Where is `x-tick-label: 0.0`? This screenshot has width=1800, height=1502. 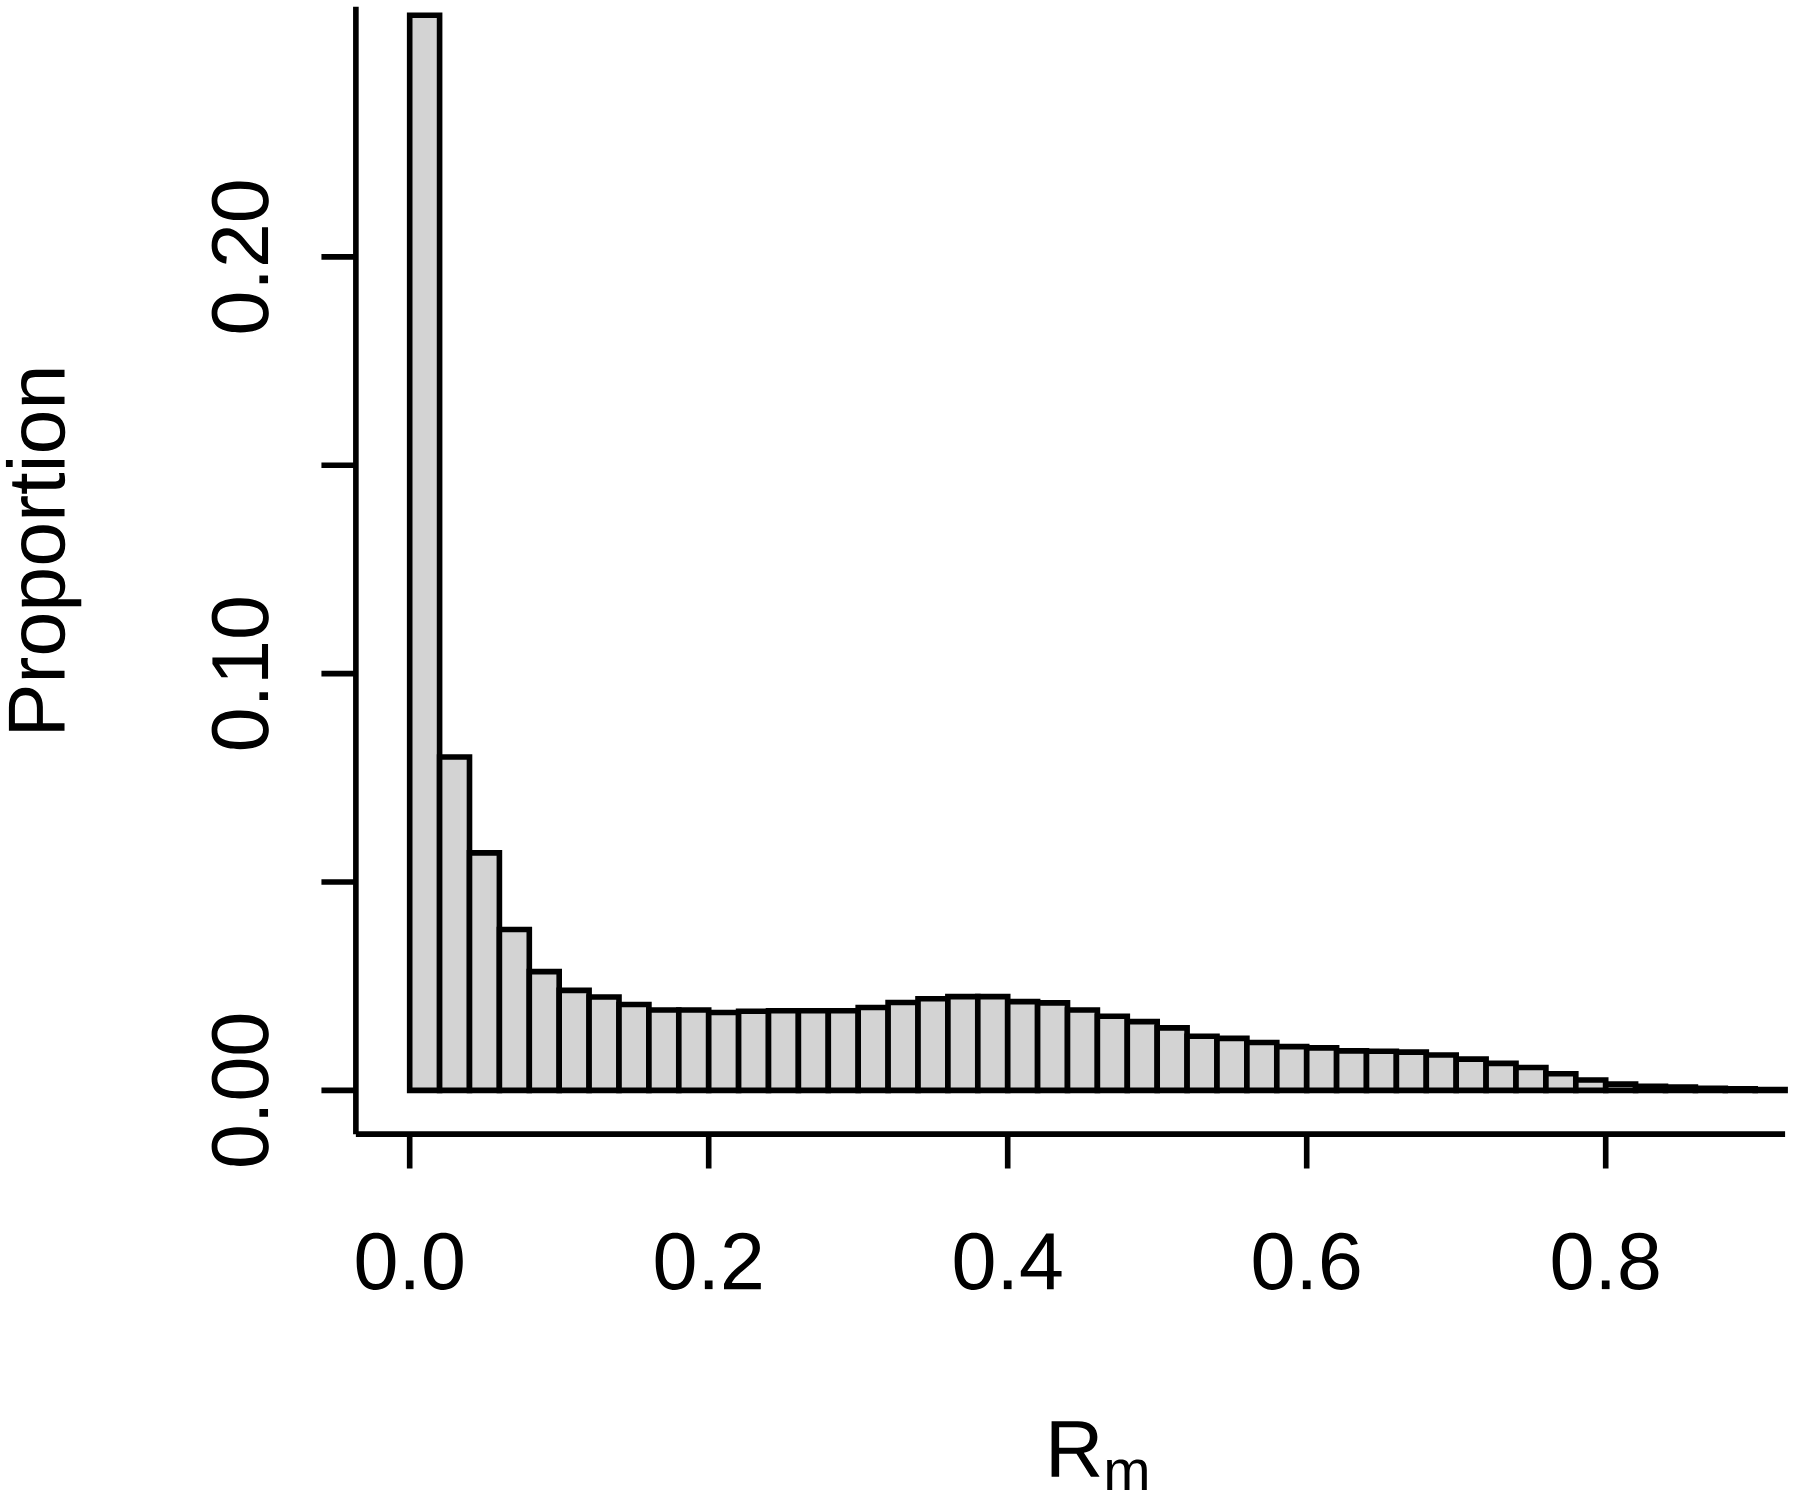
x-tick-label: 0.0 is located at coordinates (409, 1261).